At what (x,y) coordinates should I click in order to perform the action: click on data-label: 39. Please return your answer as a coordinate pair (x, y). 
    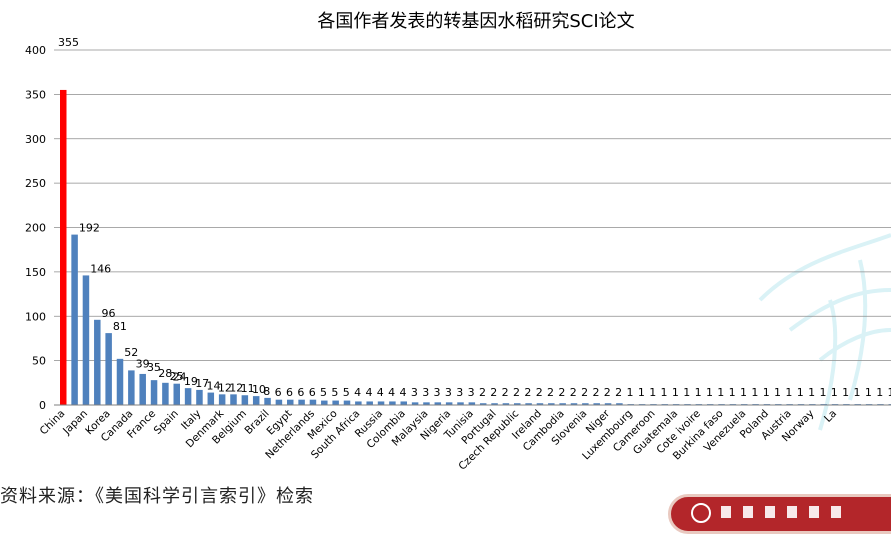
    Looking at the image, I should click on (143, 363).